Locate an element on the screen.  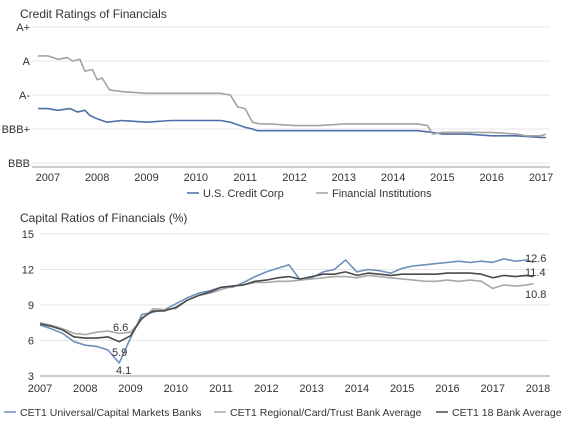
capital-x-tick-2018: 2018 is located at coordinates (538, 389).